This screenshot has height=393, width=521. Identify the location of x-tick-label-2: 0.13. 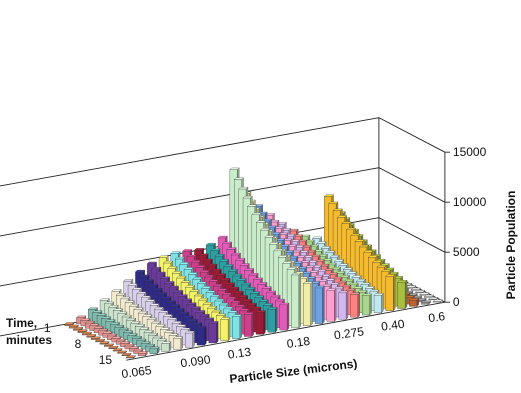
(239, 353).